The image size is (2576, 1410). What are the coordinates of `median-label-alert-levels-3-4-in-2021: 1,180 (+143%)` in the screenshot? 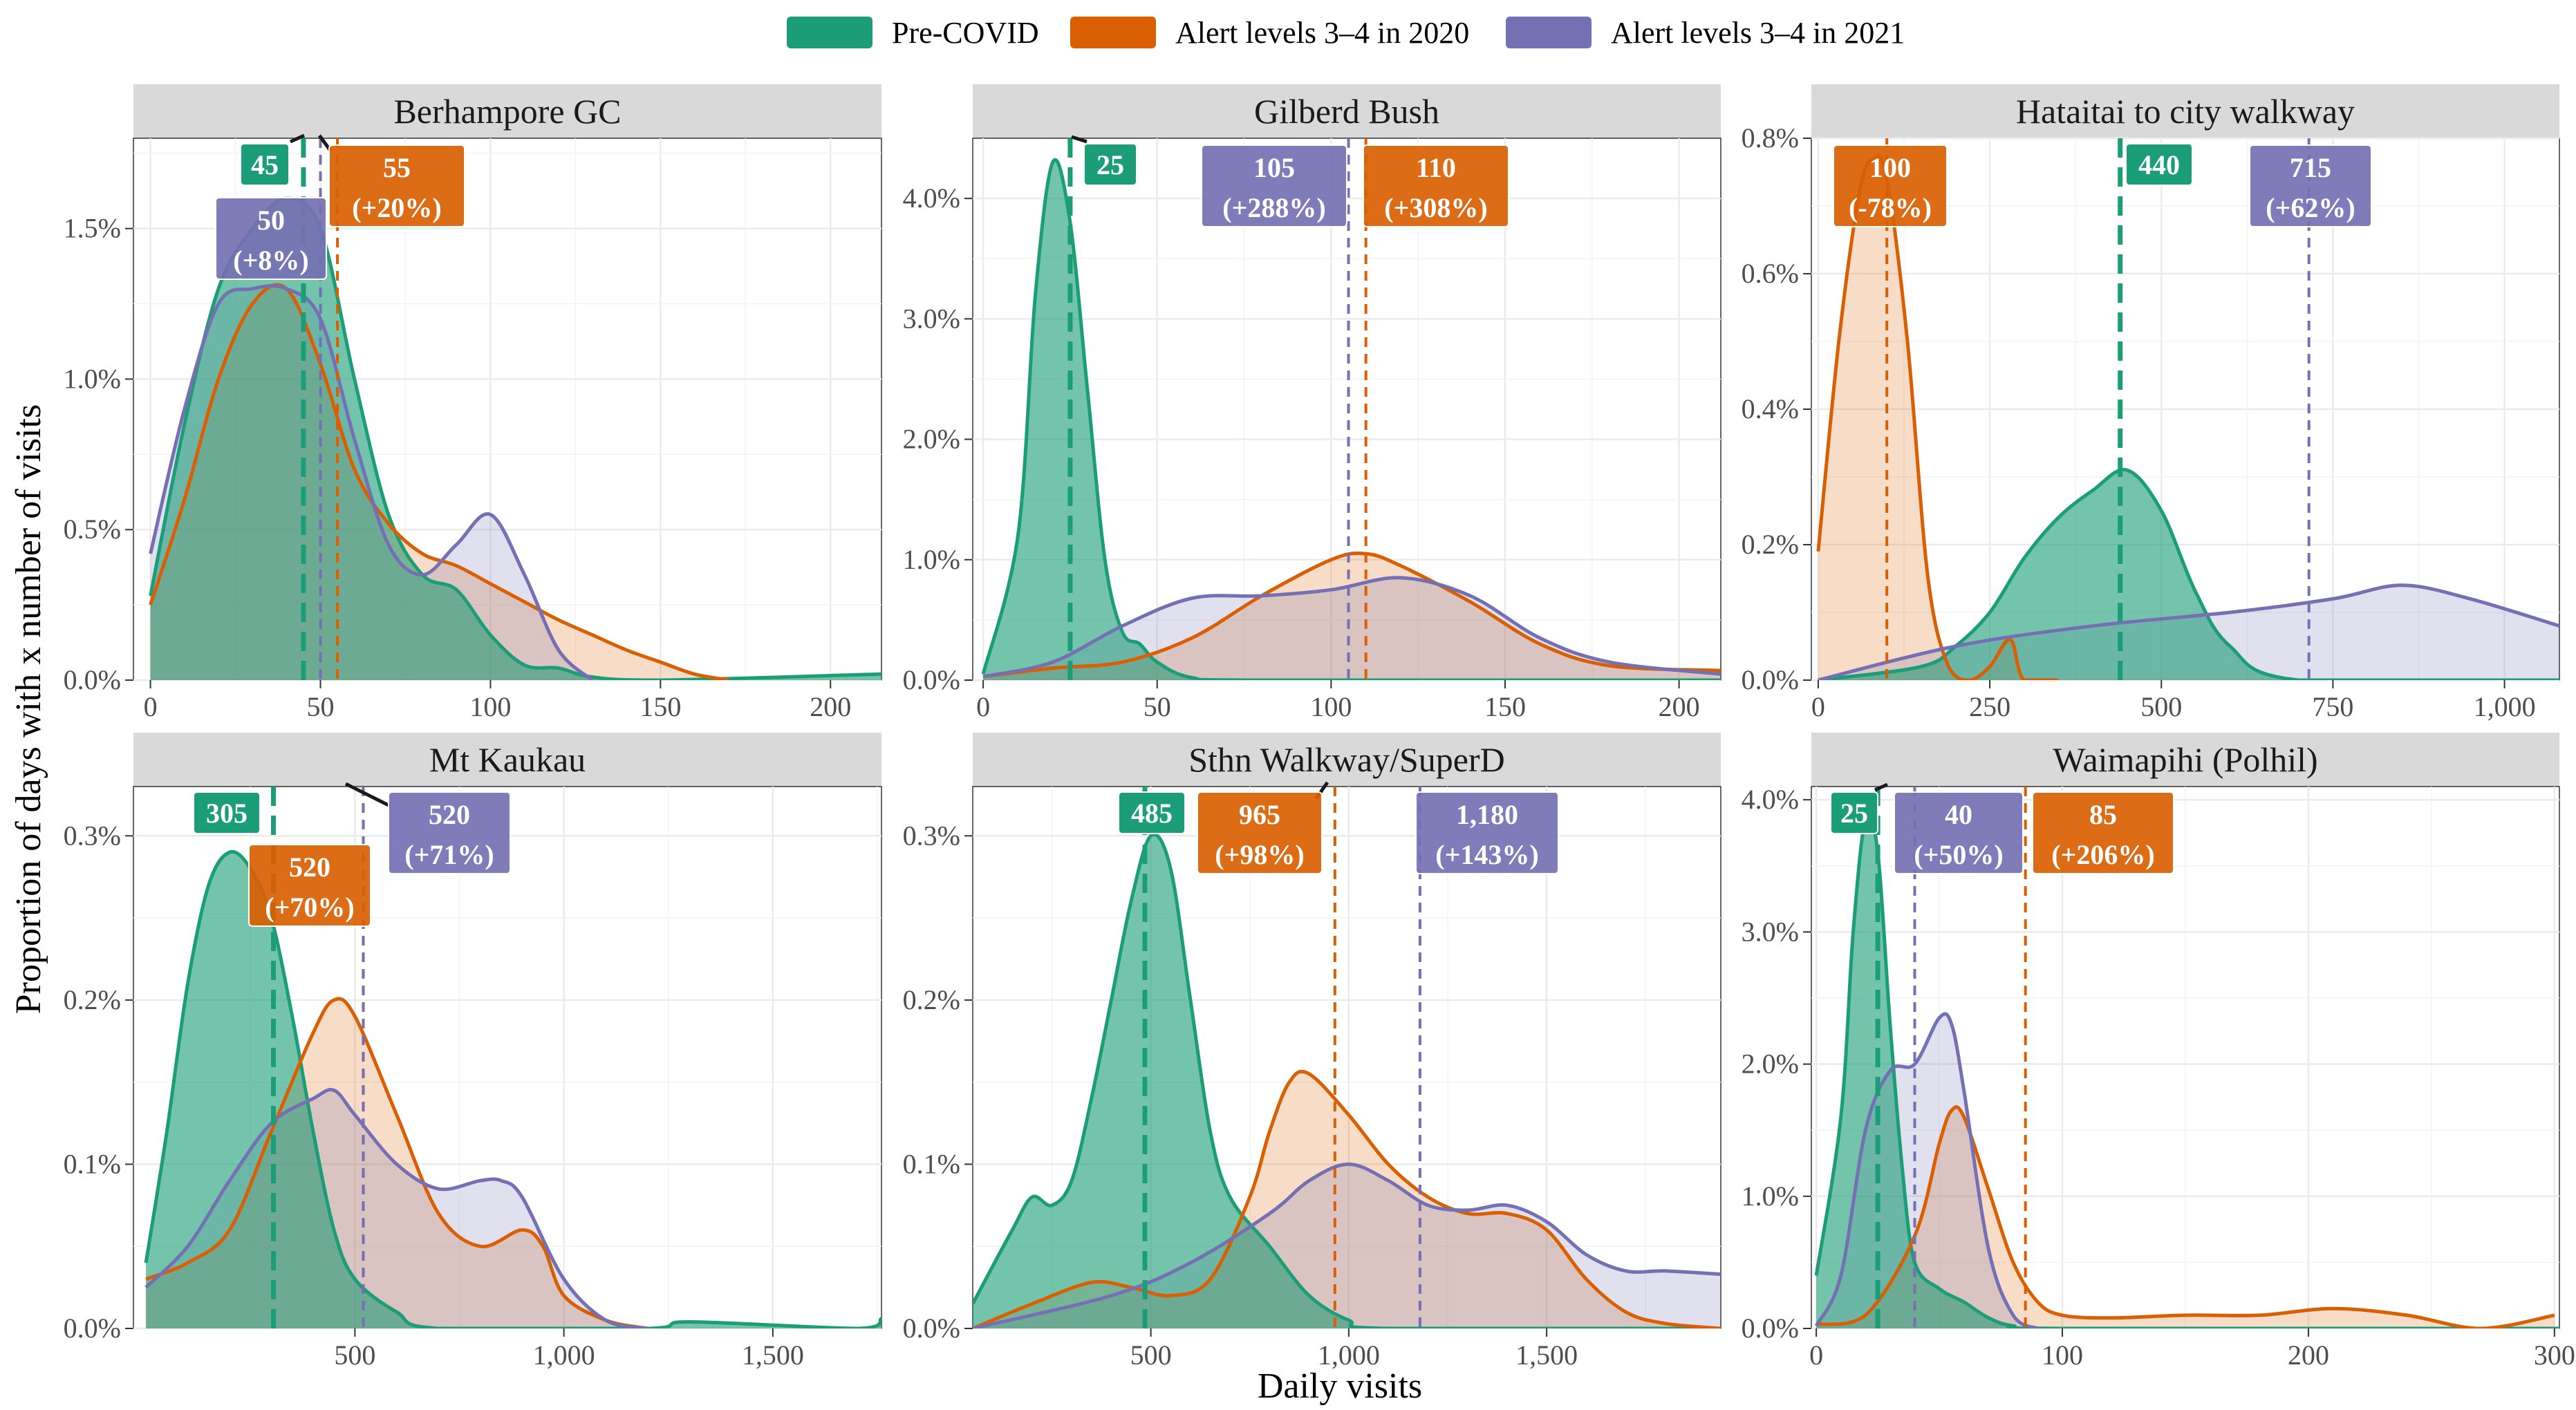 It's located at (1487, 833).